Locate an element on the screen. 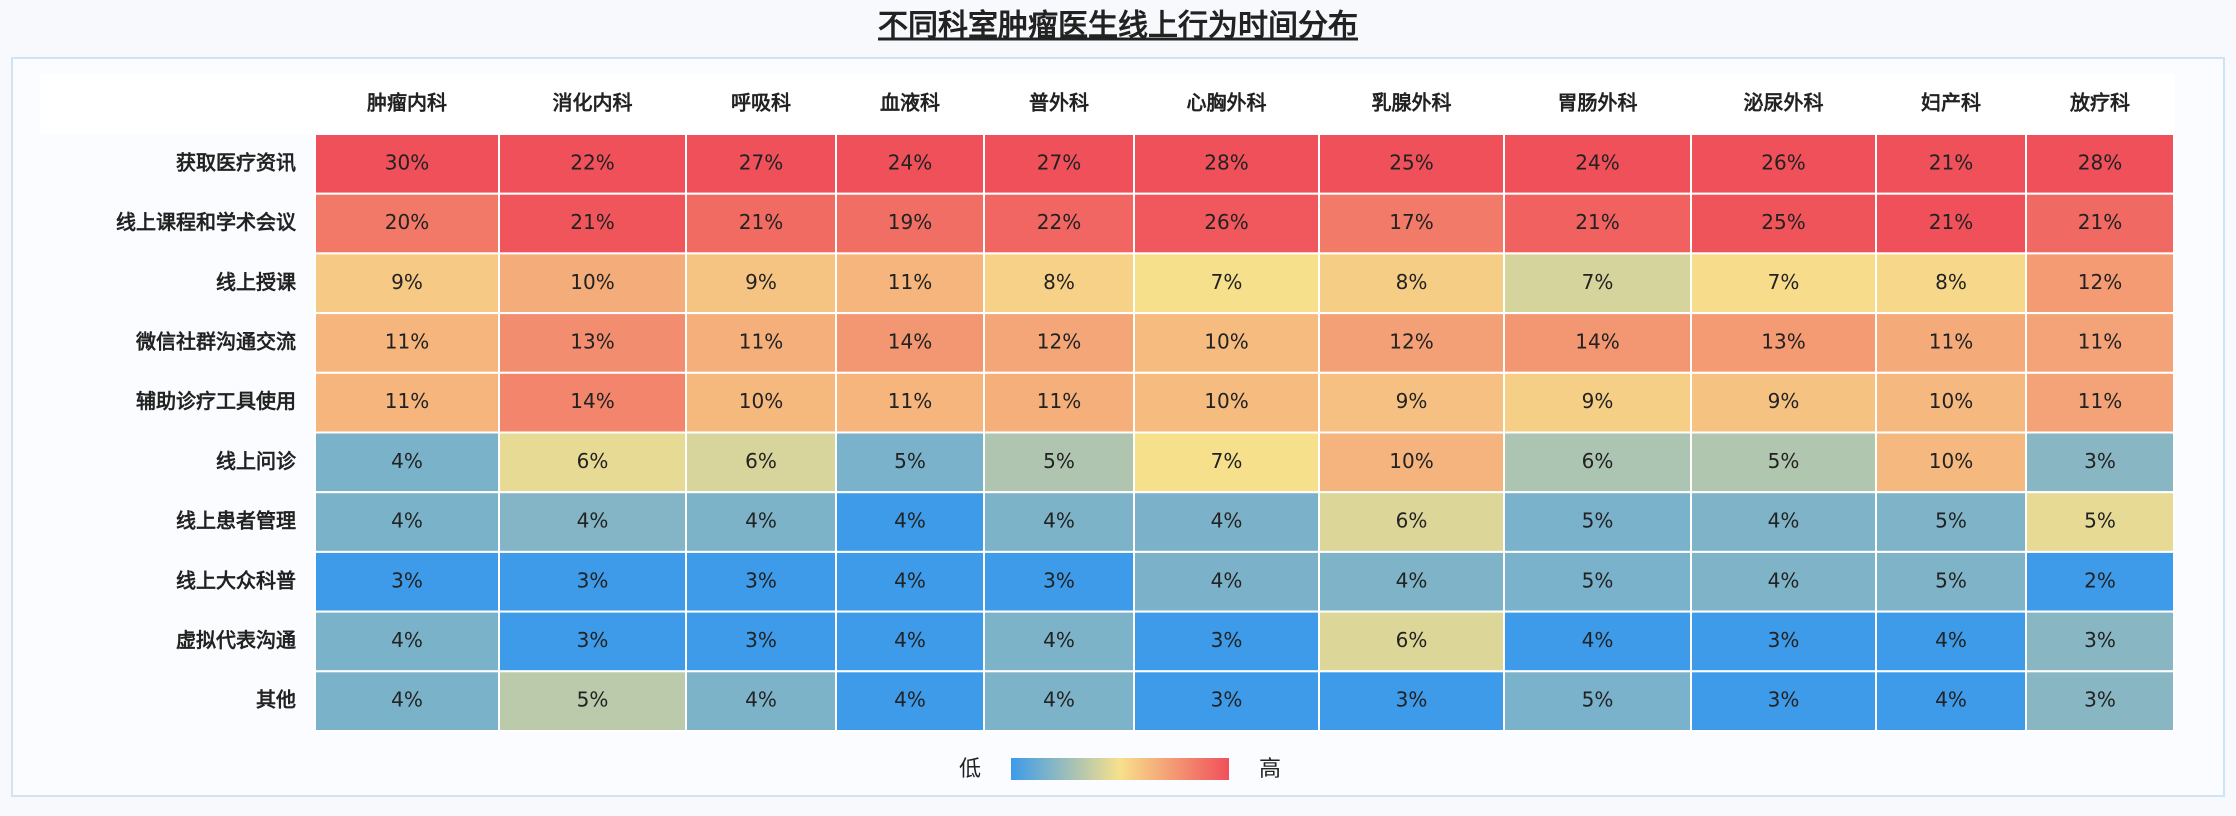 This screenshot has height=816, width=2236. color-scale is located at coordinates (1120, 769).